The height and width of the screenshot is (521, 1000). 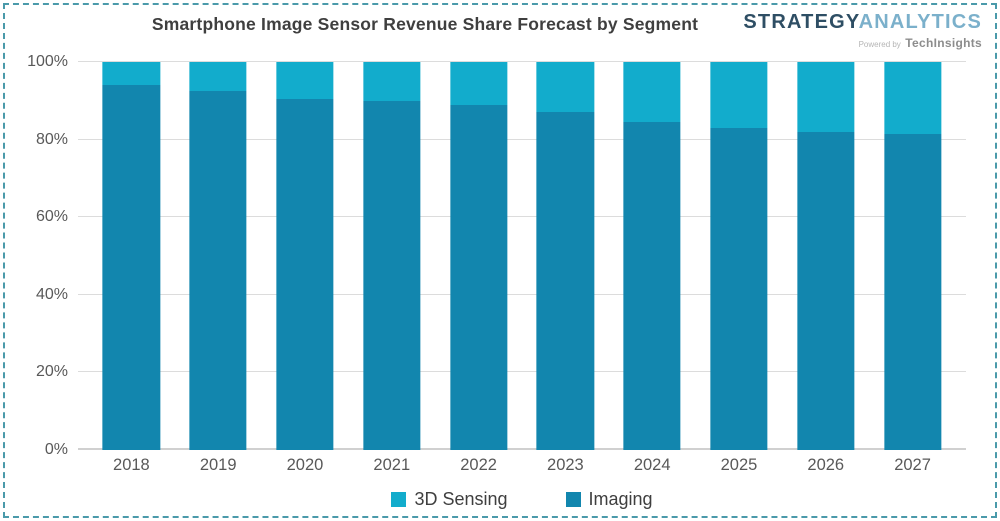 I want to click on bar-stack-2021, so click(x=392, y=256).